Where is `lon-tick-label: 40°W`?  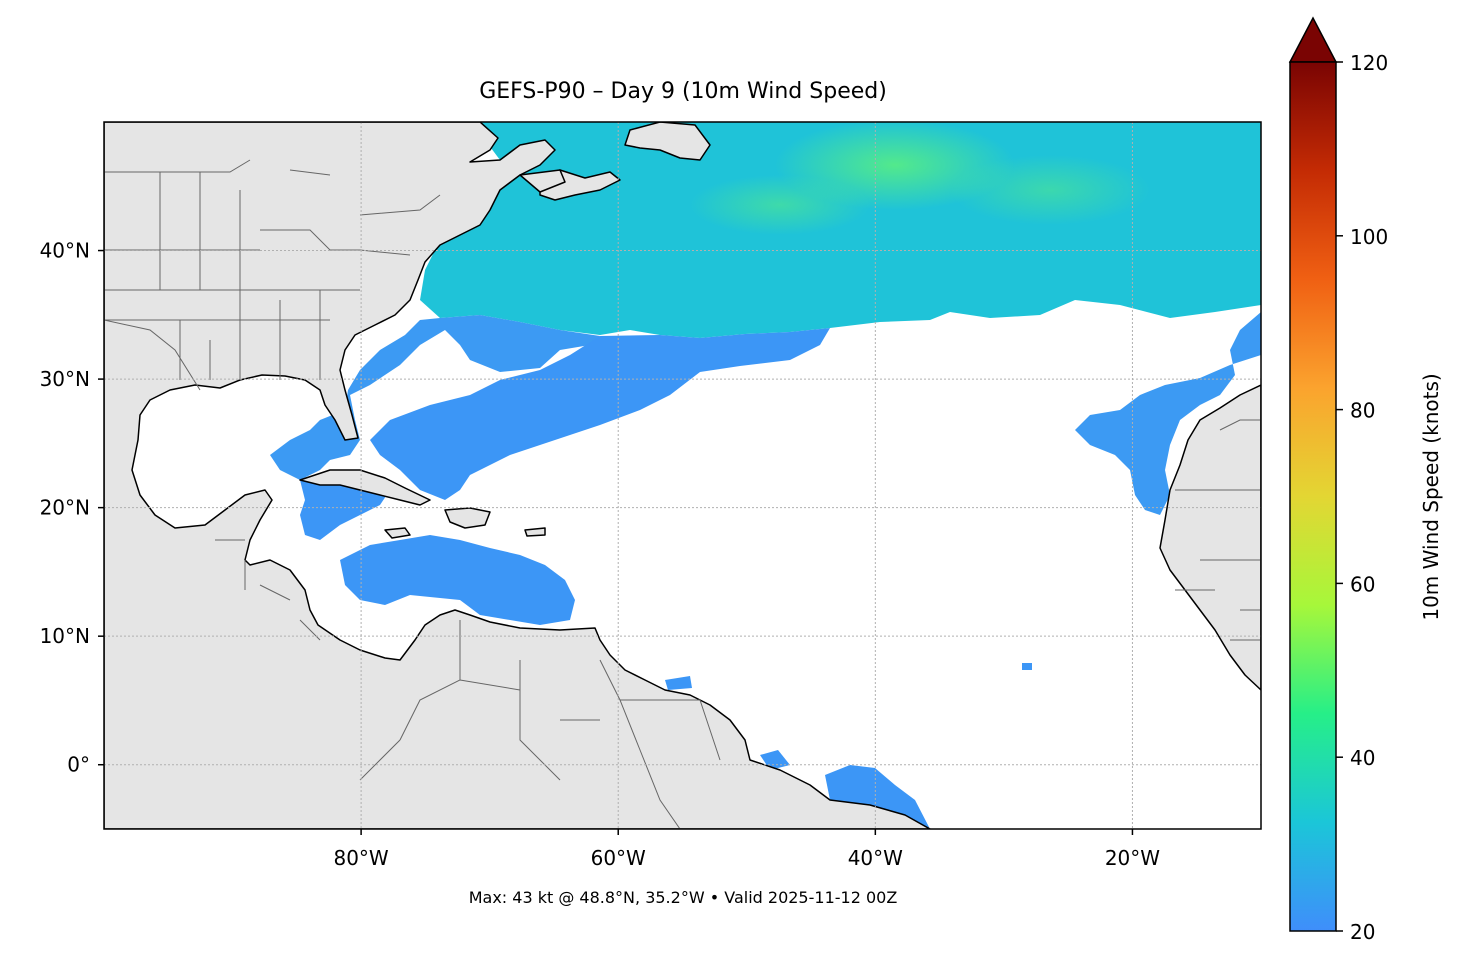 lon-tick-label: 40°W is located at coordinates (875, 858).